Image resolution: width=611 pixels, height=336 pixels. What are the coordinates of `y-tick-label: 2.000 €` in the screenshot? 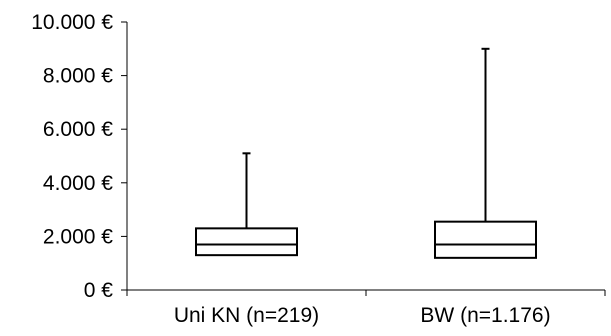 It's located at (78, 236).